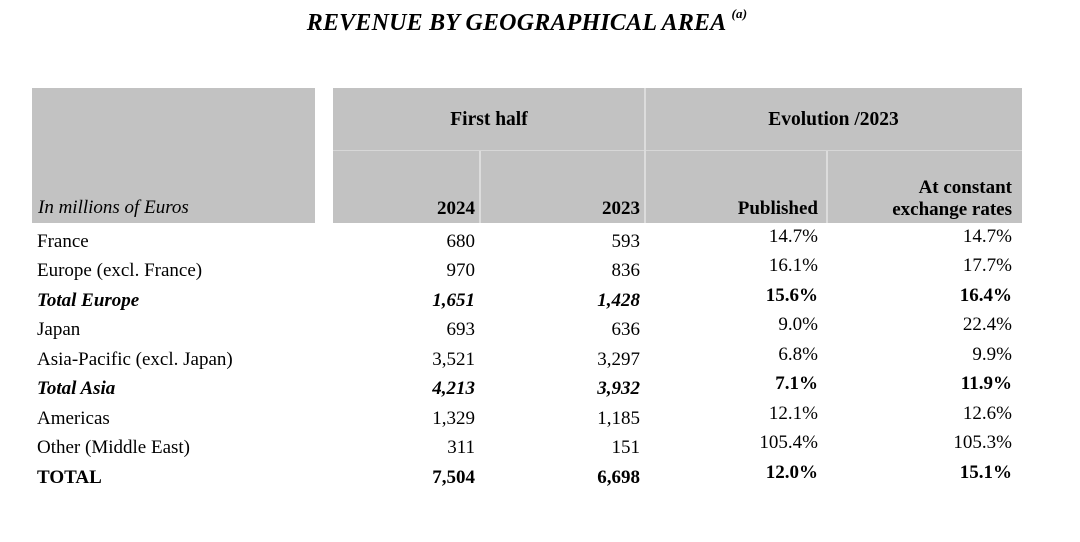 Image resolution: width=1080 pixels, height=542 pixels. Describe the element at coordinates (626, 330) in the screenshot. I see `cell-2023: 636` at that location.